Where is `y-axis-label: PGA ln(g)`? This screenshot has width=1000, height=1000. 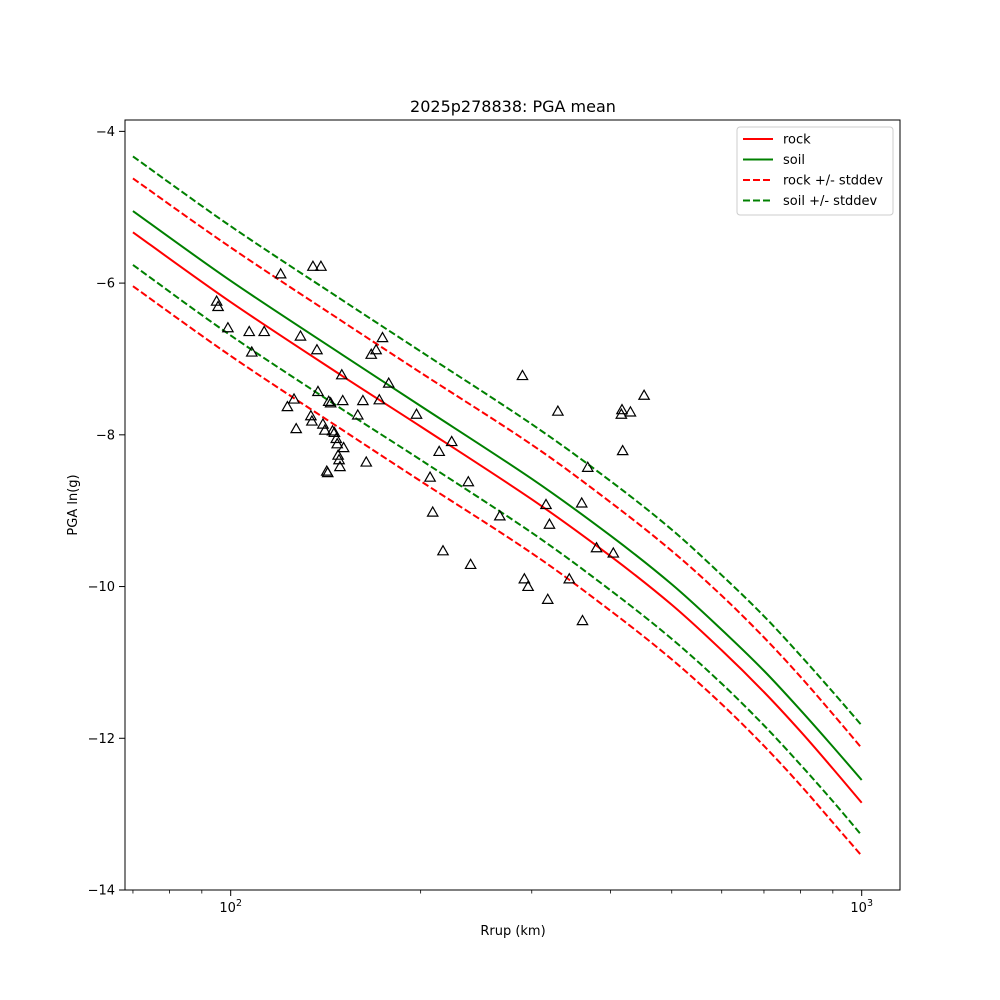 y-axis-label: PGA ln(g) is located at coordinates (73, 504).